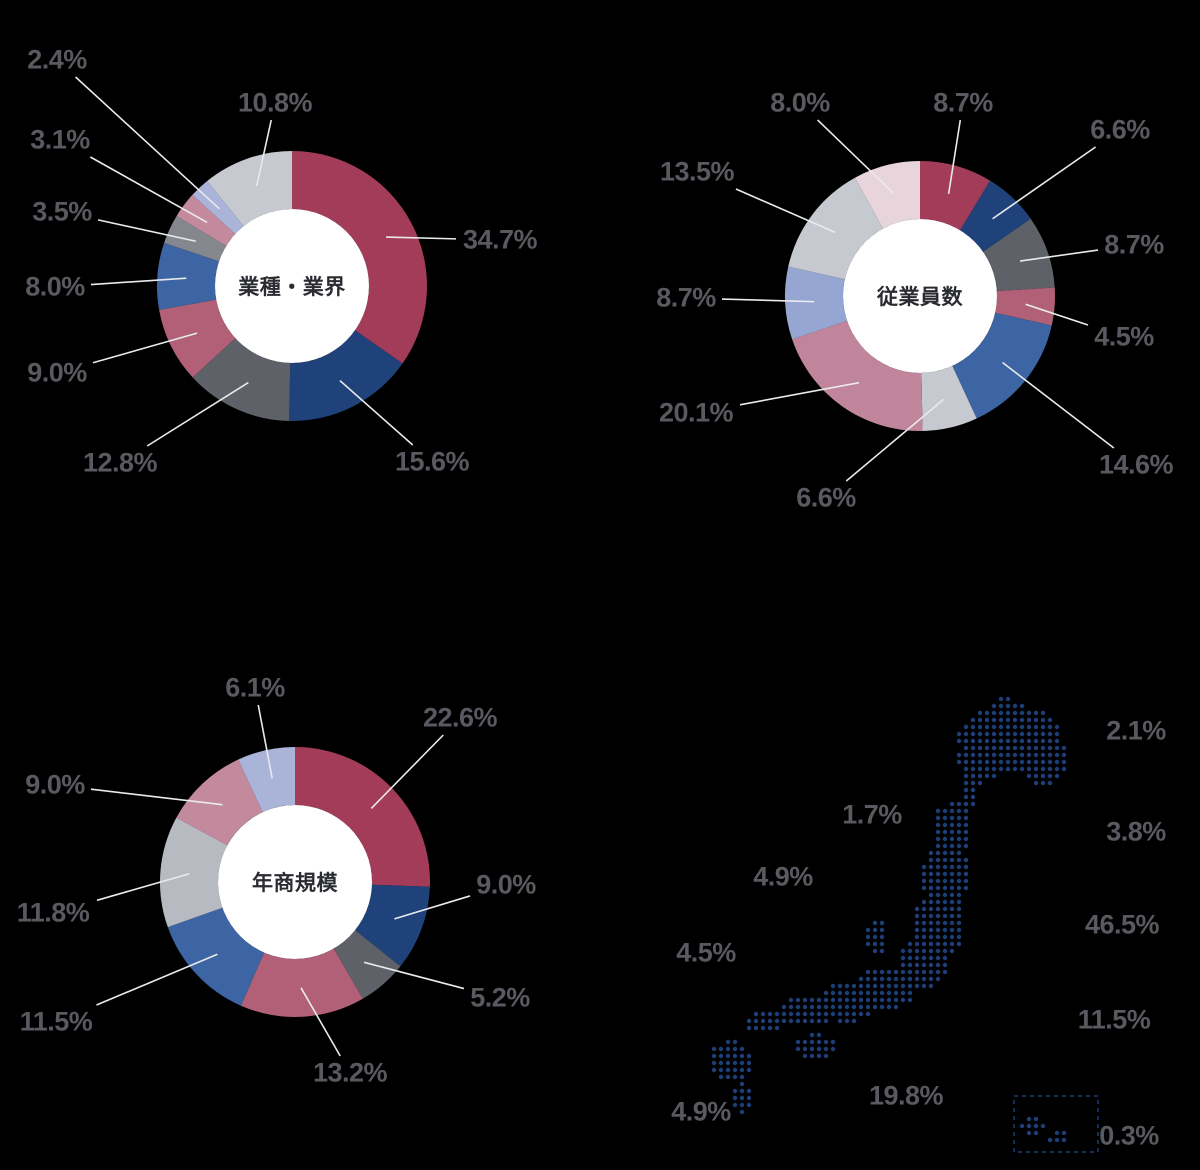 Image resolution: width=1200 pixels, height=1170 pixels. I want to click on chart-title-employees: 従業員数, so click(920, 297).